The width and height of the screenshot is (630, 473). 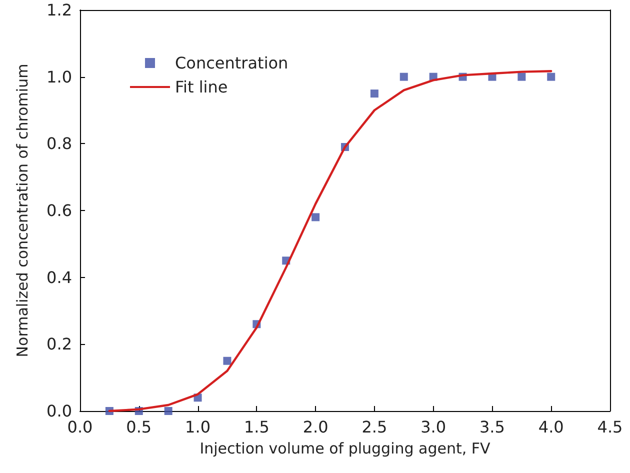 I want to click on y-tick-label: 1.0, so click(x=59, y=76).